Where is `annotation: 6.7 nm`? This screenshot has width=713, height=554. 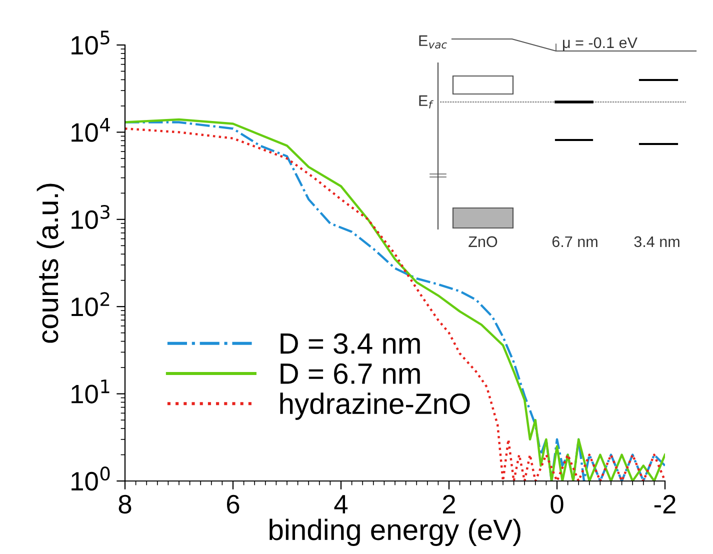 annotation: 6.7 nm is located at coordinates (575, 242).